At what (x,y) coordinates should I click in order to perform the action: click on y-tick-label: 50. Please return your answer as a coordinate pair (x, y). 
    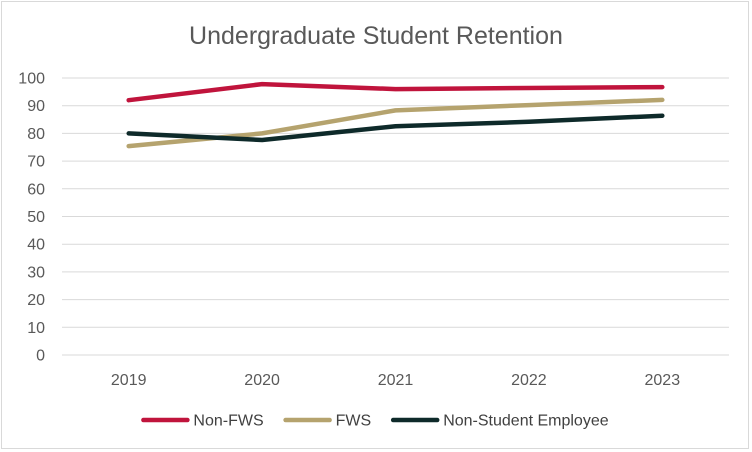
    Looking at the image, I should click on (36, 217).